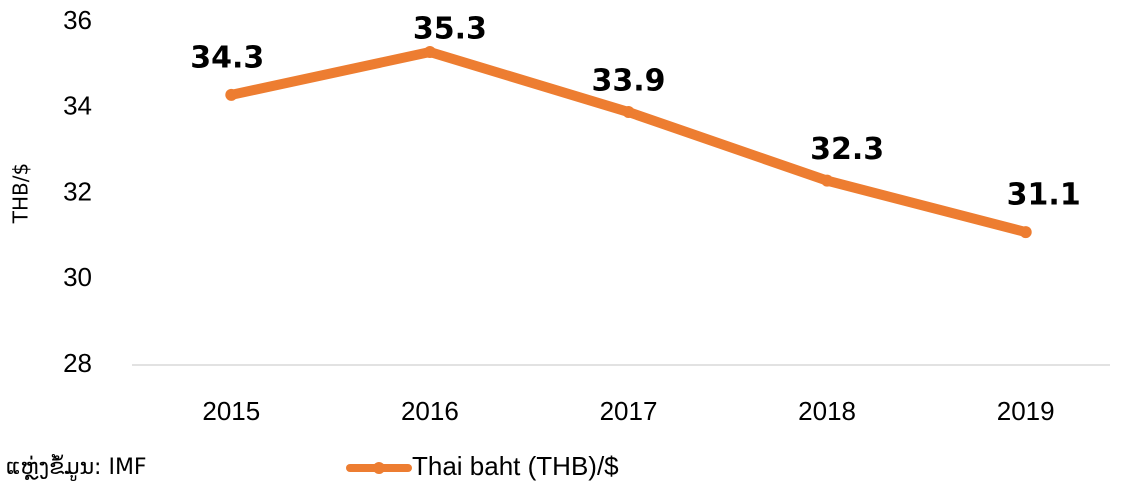  I want to click on legend-label: Thai baht (THB)/$, so click(515, 466).